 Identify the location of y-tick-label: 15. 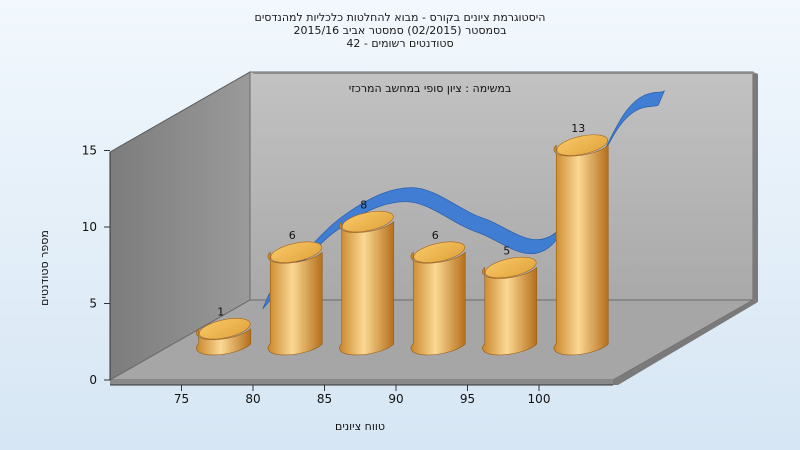
(89, 151).